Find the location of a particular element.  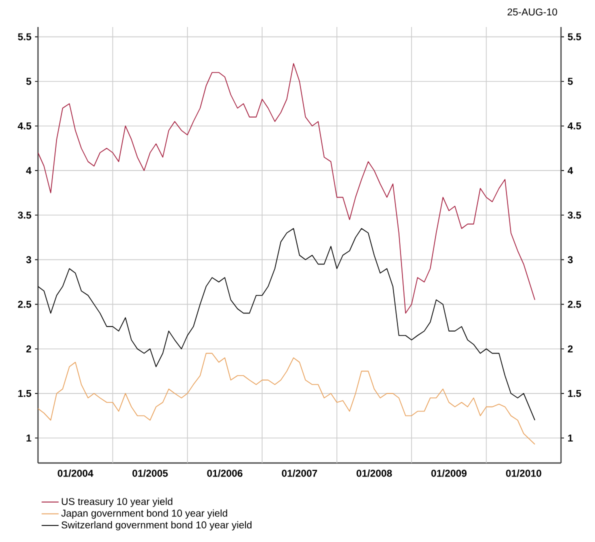

y2-tick-label: 1 is located at coordinates (570, 438).